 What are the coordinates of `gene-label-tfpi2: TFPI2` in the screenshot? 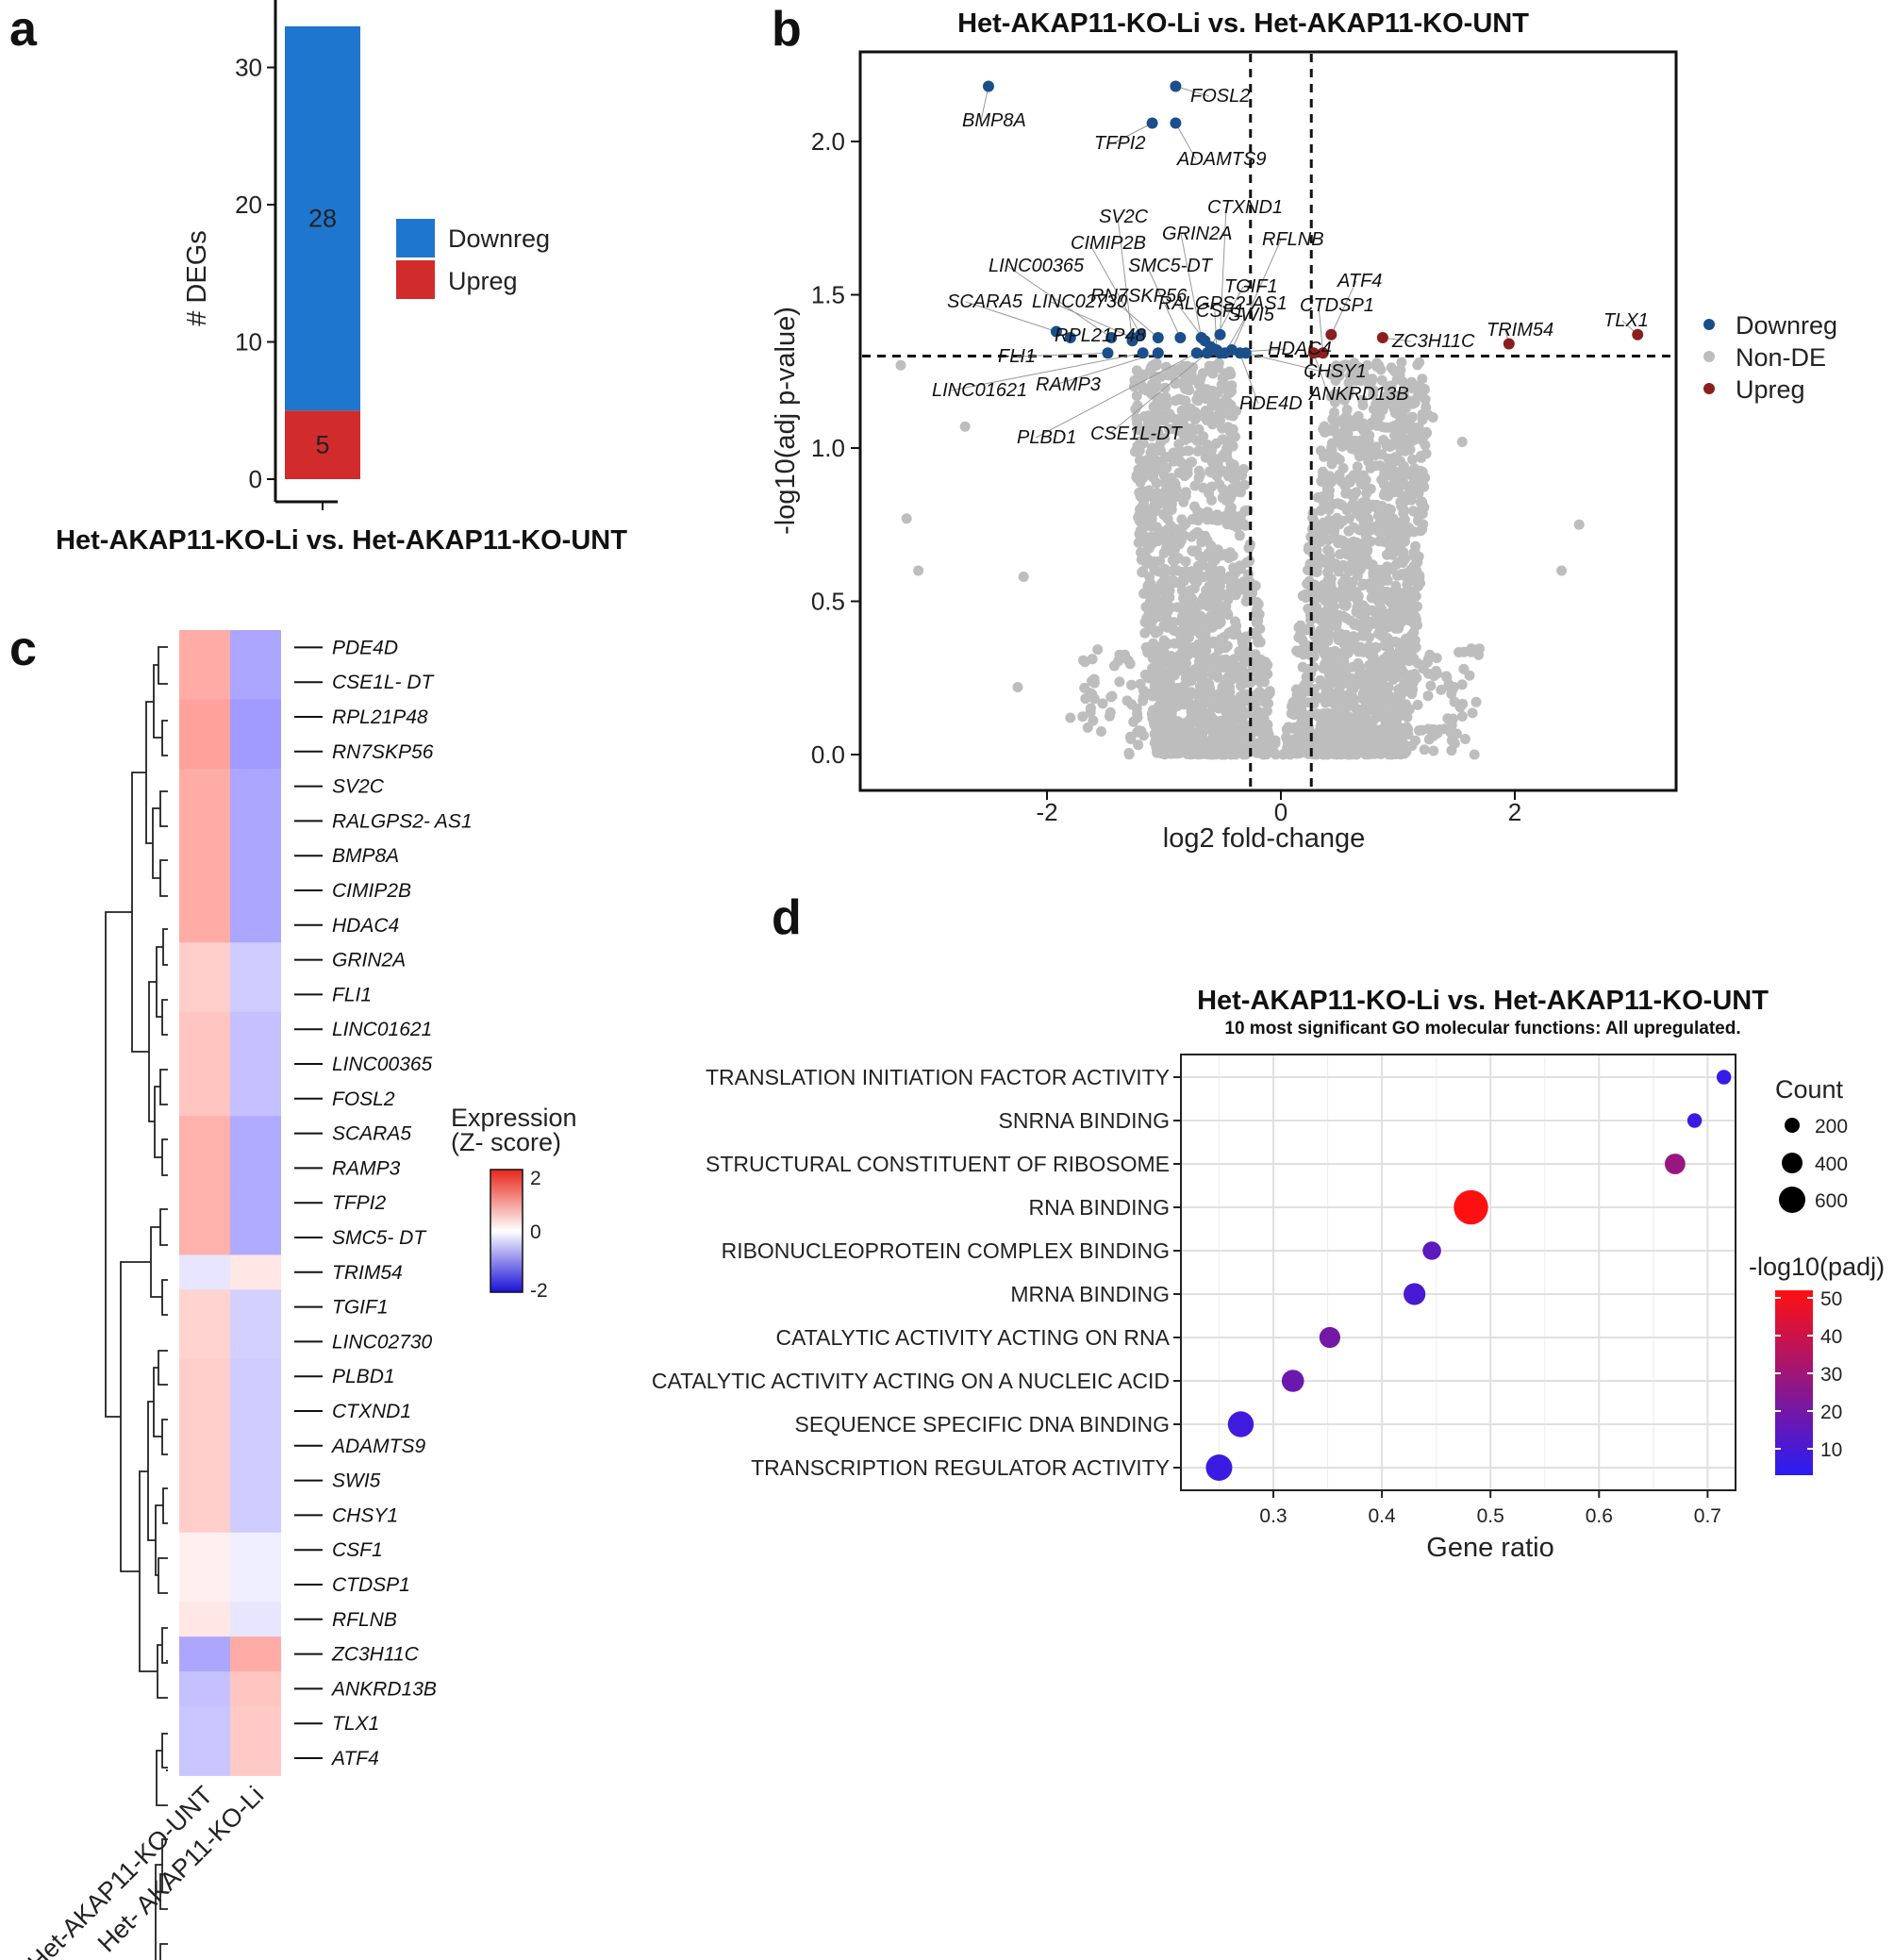 It's located at (1119, 143).